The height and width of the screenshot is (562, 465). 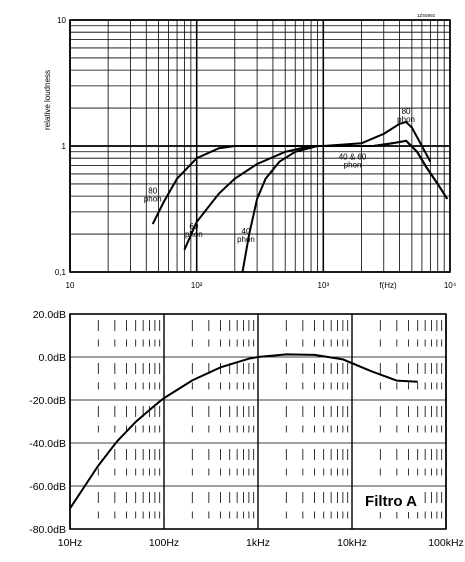 What do you see at coordinates (61, 20) in the screenshot?
I see `loudness-y-tick-label: 10` at bounding box center [61, 20].